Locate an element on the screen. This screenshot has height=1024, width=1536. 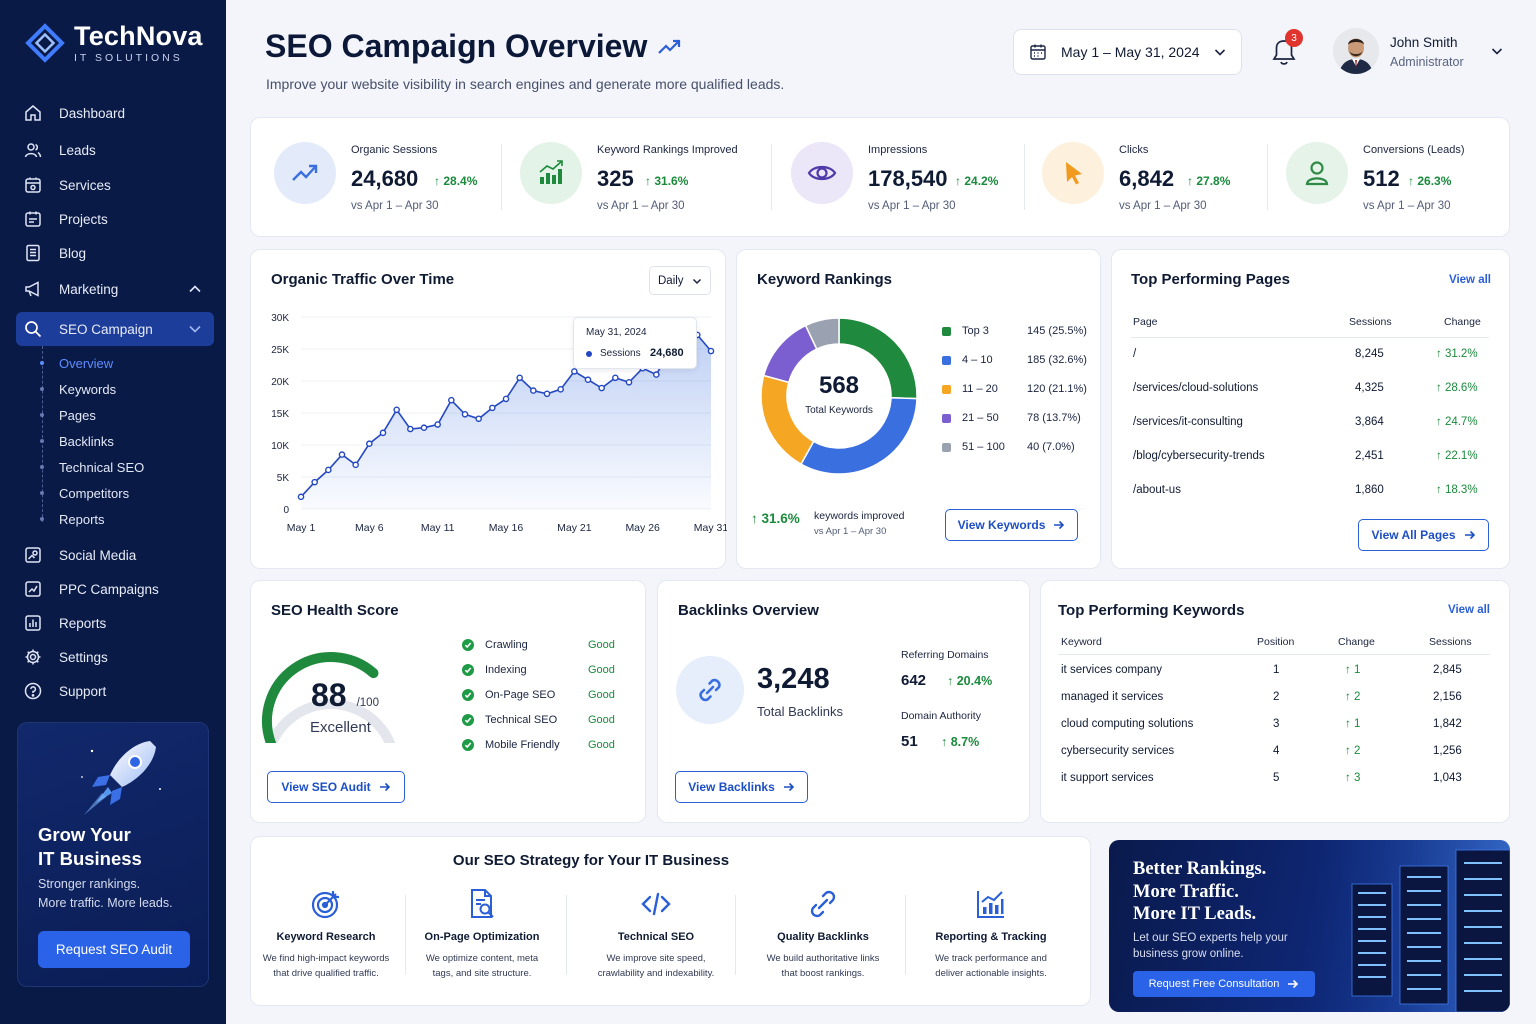
subnav-item-reports: Reports is located at coordinates (123, 519).